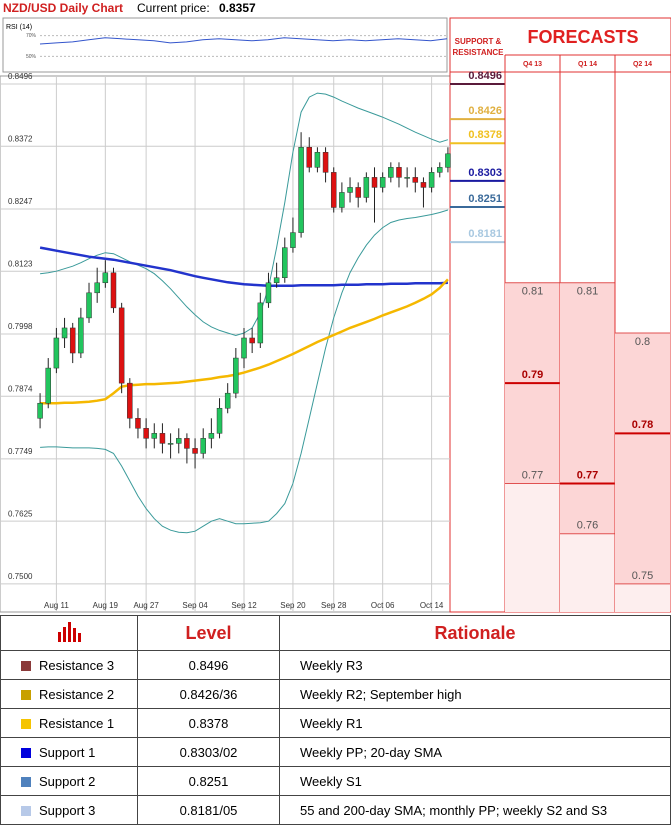 This screenshot has width=671, height=825. What do you see at coordinates (20, 201) in the screenshot?
I see `y-tick-label: 0.8247` at bounding box center [20, 201].